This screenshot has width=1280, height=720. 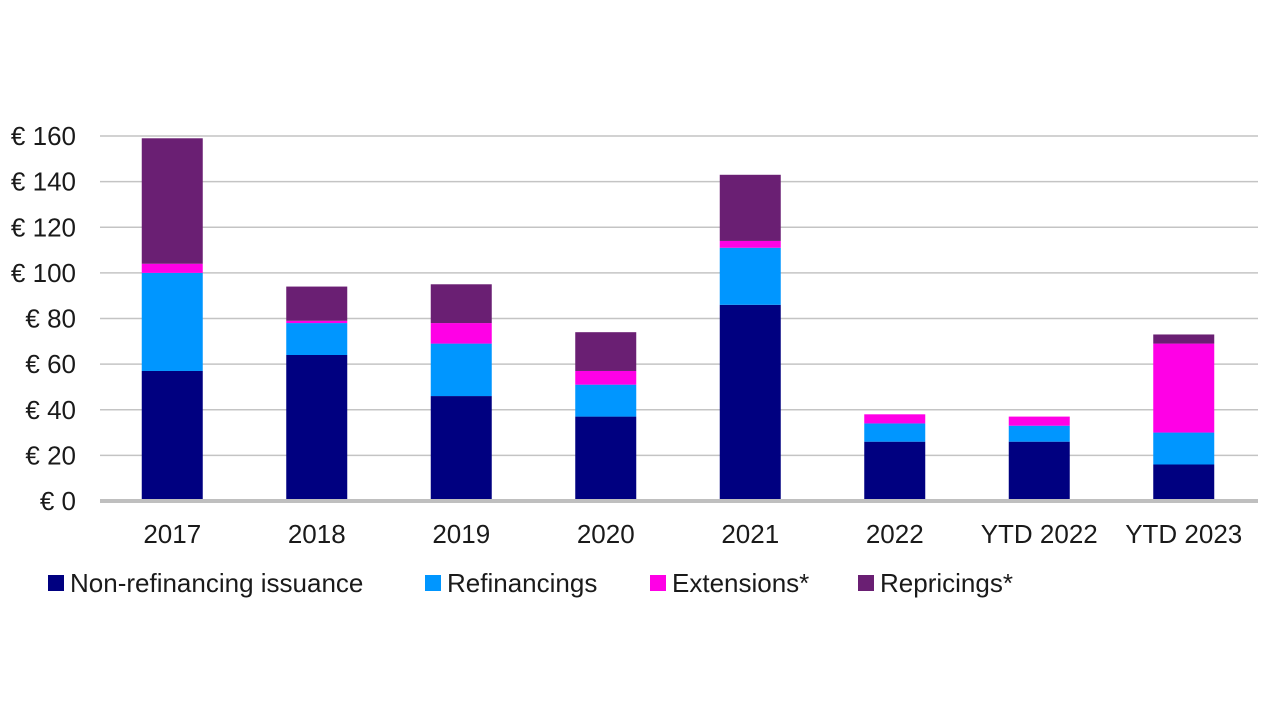 I want to click on y-tick-label: € 120, so click(x=43, y=227).